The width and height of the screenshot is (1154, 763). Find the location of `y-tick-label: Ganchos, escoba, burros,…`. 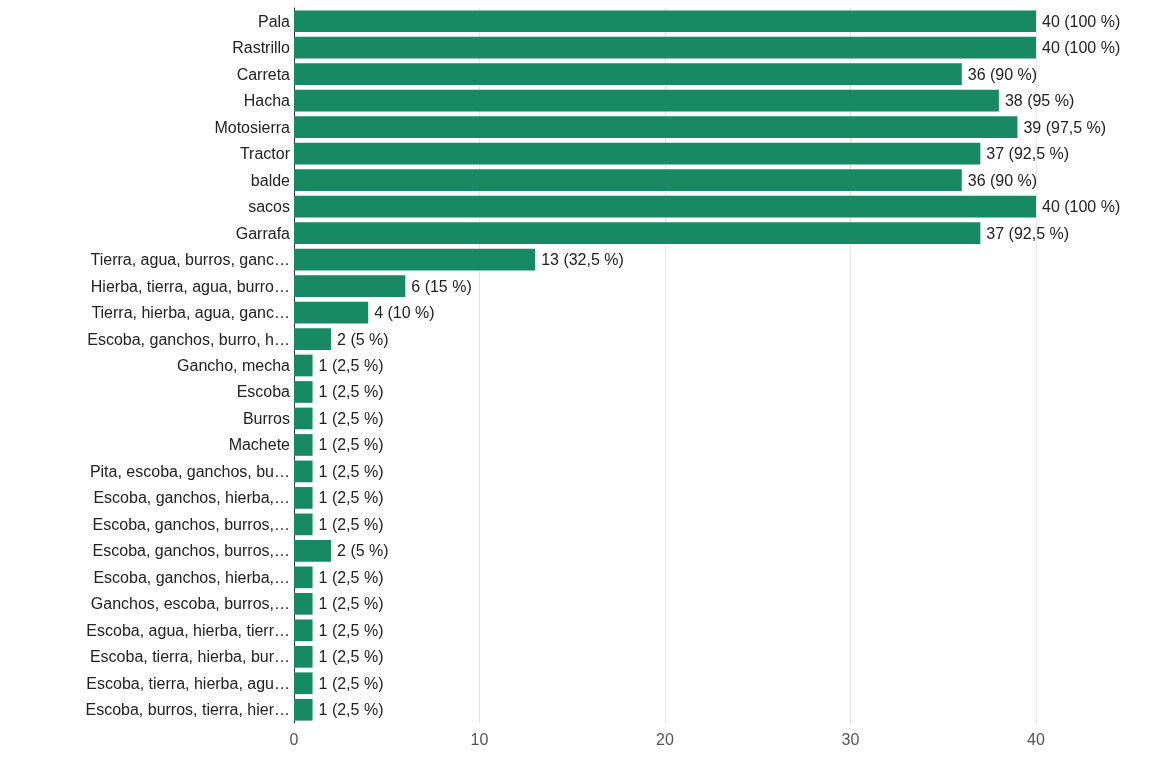

y-tick-label: Ganchos, escoba, burros,… is located at coordinates (190, 604).